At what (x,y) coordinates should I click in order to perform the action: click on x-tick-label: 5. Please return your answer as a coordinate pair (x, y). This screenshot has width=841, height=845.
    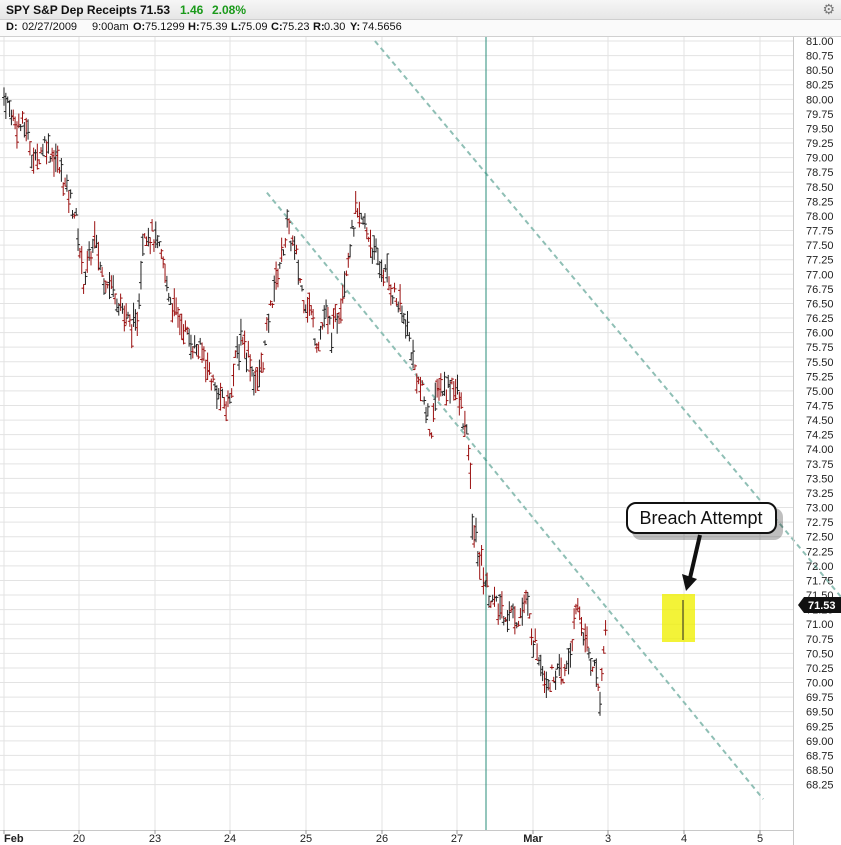
    Looking at the image, I should click on (760, 839).